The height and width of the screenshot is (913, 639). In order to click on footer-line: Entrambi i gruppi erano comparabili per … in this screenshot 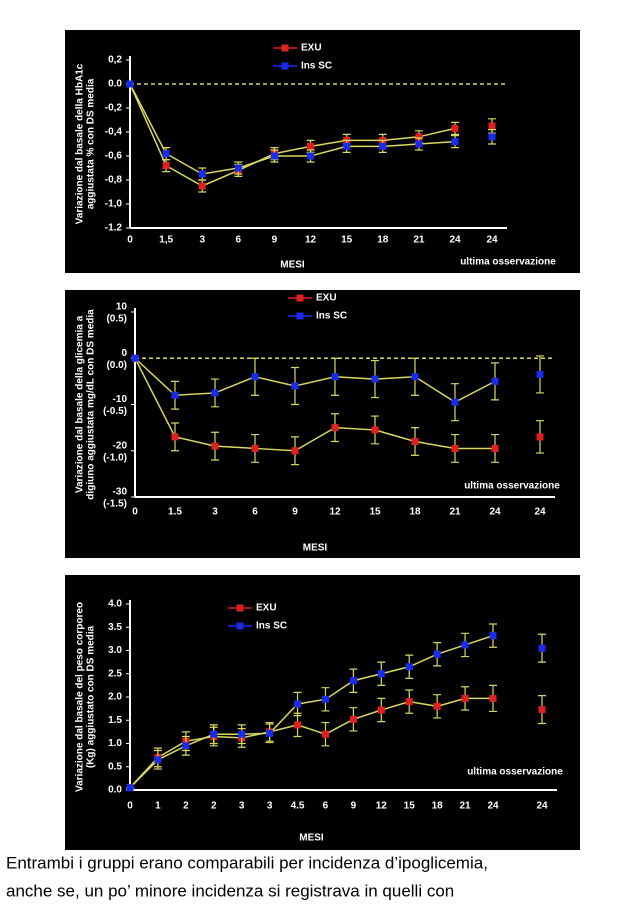, I will do `click(247, 862)`.